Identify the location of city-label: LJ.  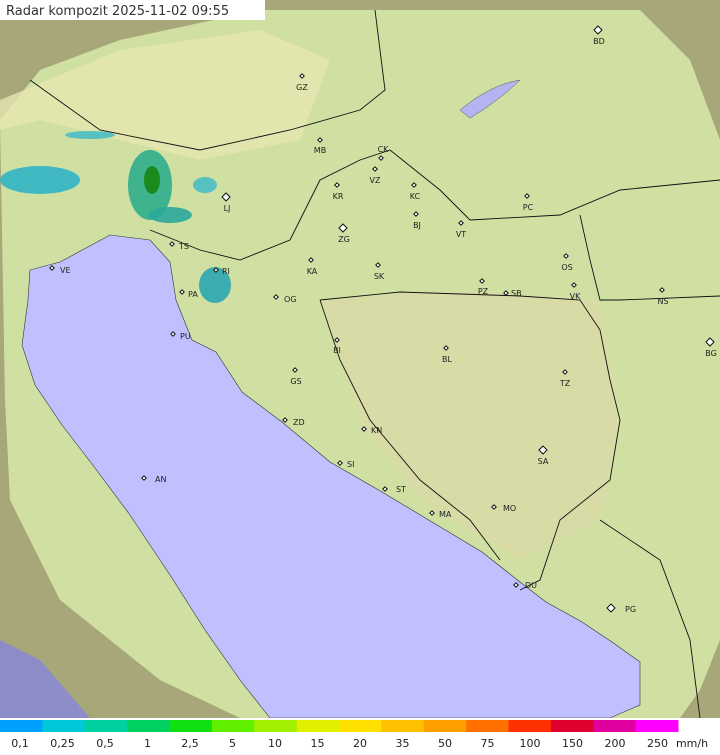
(227, 208).